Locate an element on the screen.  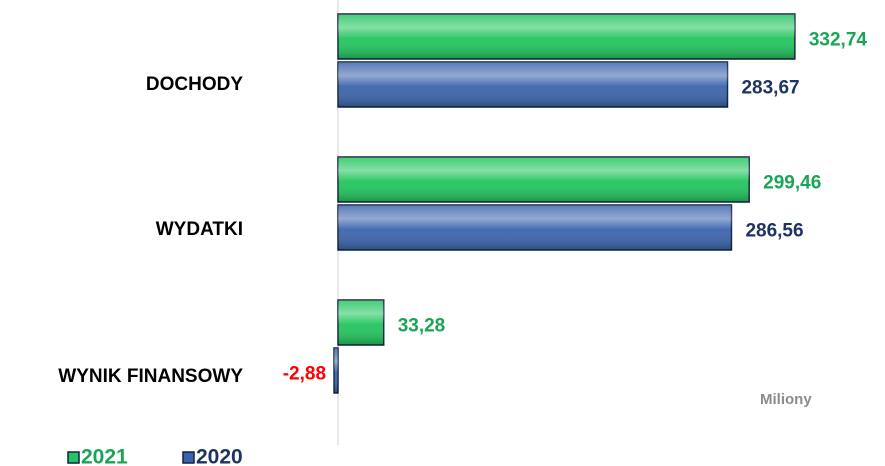
value-label: 332,74 is located at coordinates (838, 40).